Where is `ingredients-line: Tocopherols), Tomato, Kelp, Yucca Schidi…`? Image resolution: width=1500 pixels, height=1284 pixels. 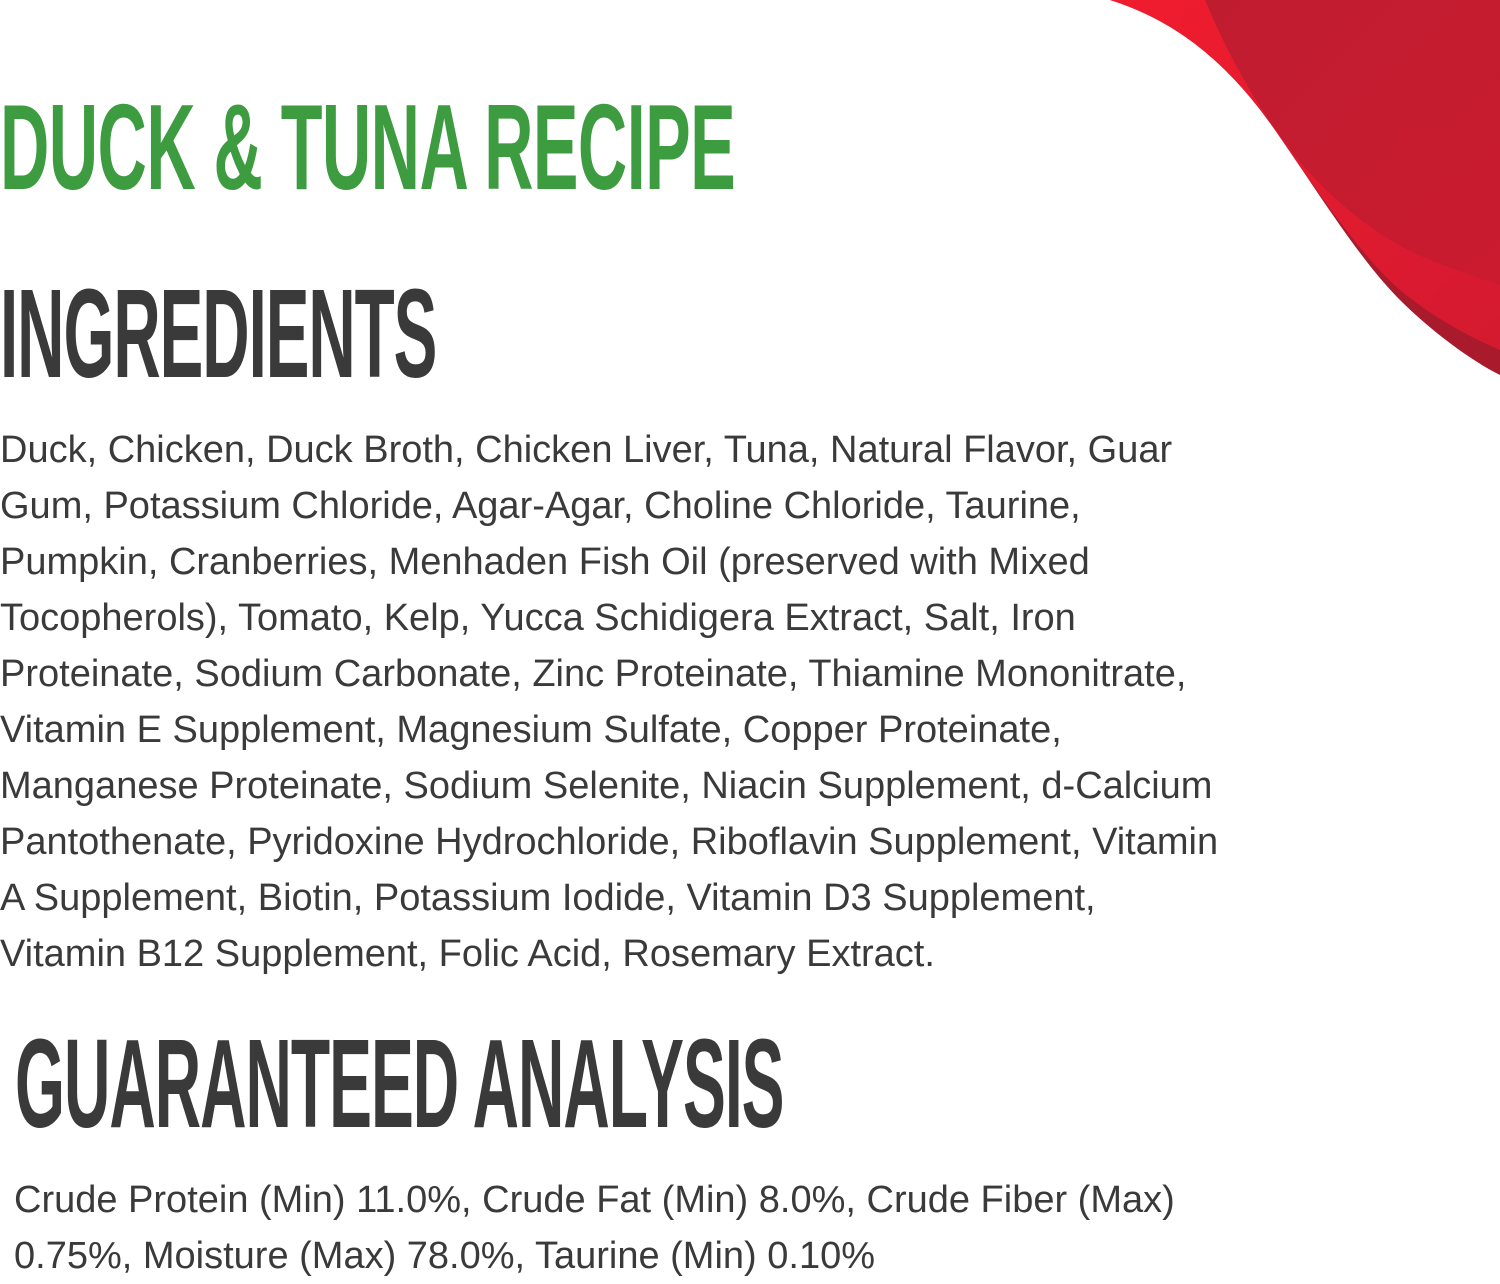 ingredients-line: Tocopherols), Tomato, Kelp, Yucca Schidi… is located at coordinates (538, 618).